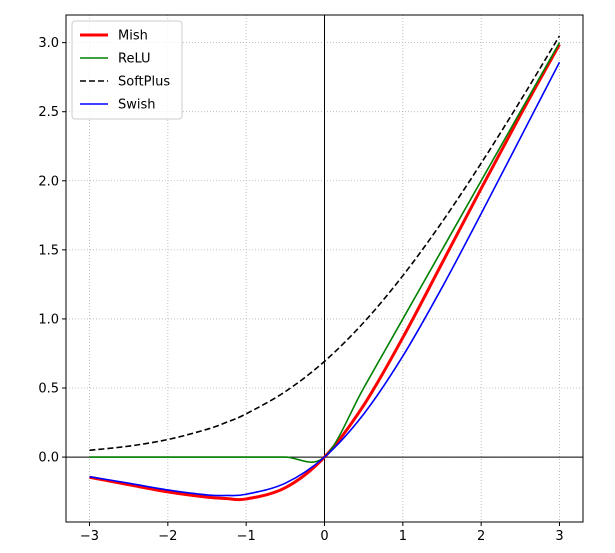 Image resolution: width=615 pixels, height=553 pixels. What do you see at coordinates (481, 536) in the screenshot?
I see `x-tick-label: 2` at bounding box center [481, 536].